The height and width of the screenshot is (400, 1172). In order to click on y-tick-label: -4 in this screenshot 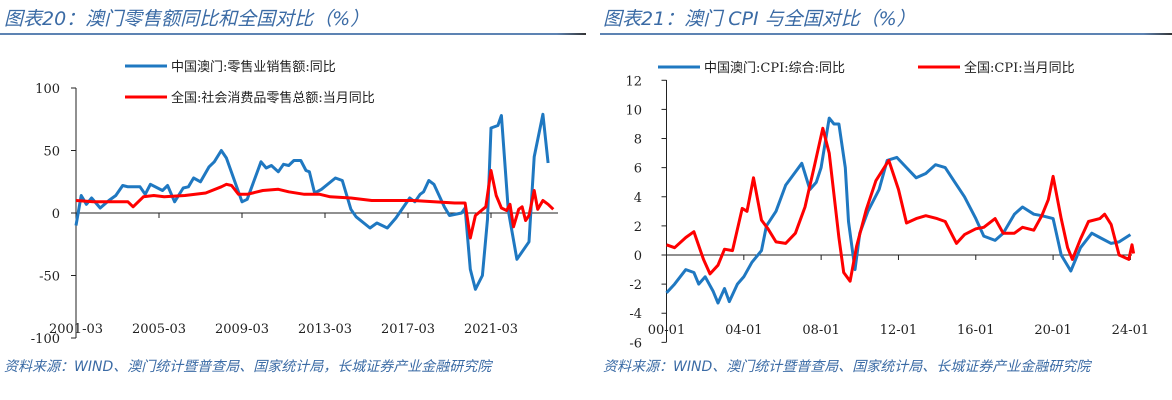, I will do `click(635, 314)`.